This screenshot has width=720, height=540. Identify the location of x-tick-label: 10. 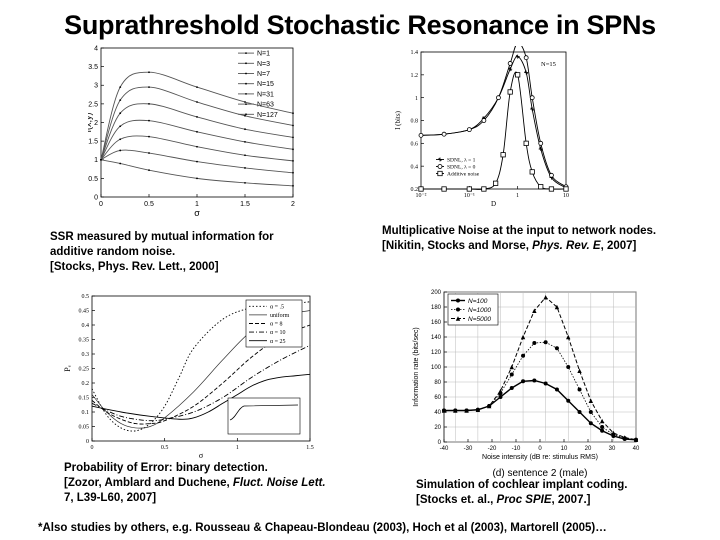
(564, 449).